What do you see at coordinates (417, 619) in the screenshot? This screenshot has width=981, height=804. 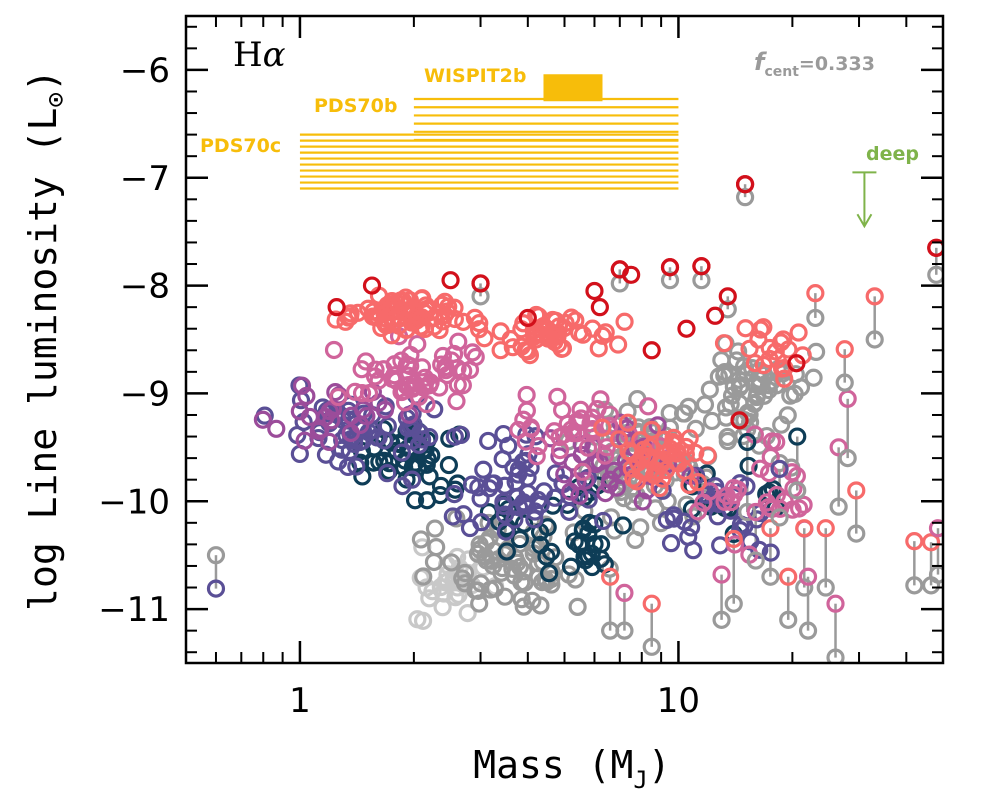 I see `model-point-light-gray` at bounding box center [417, 619].